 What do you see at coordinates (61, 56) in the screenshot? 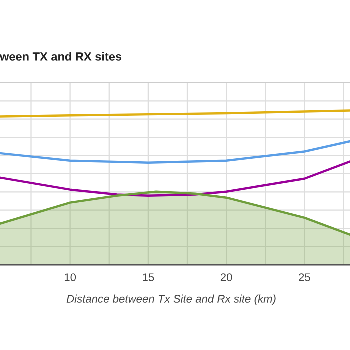
I see `chart-title: ween TX and RX sites` at bounding box center [61, 56].